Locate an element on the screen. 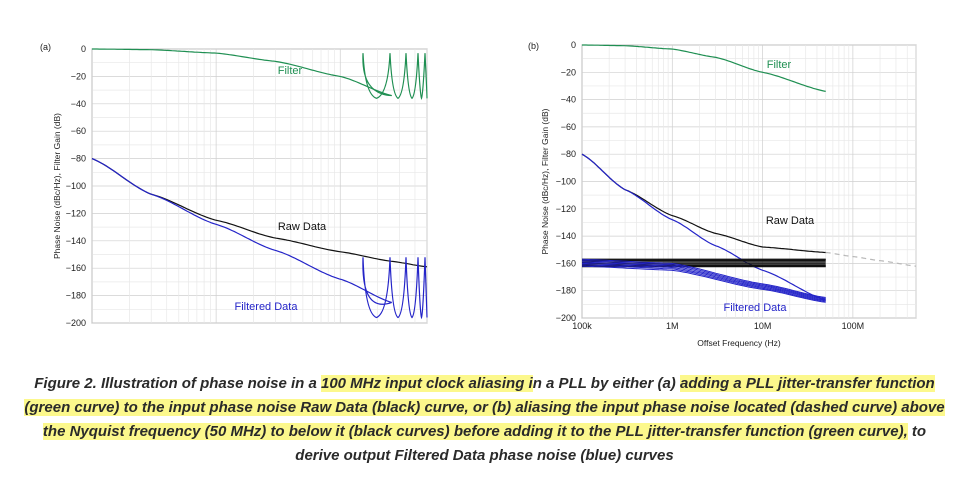  caption-highlight: 100 MHz input clock aliasing i is located at coordinates (426, 383).